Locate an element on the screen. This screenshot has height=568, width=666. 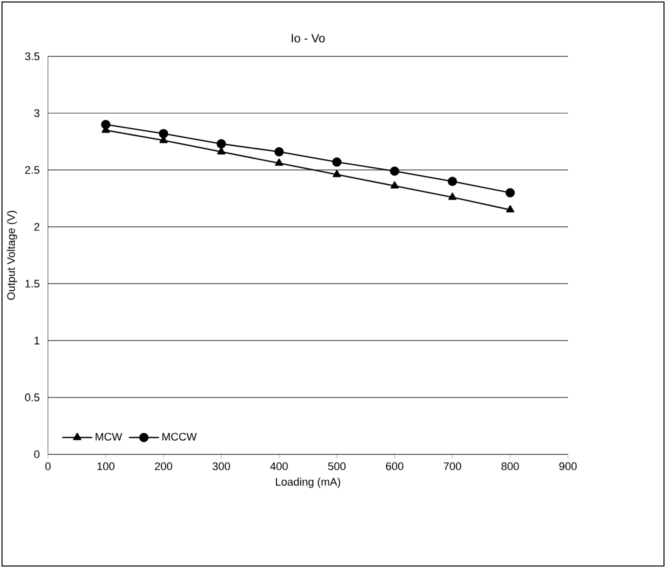
x-tick-label: 0 is located at coordinates (48, 466).